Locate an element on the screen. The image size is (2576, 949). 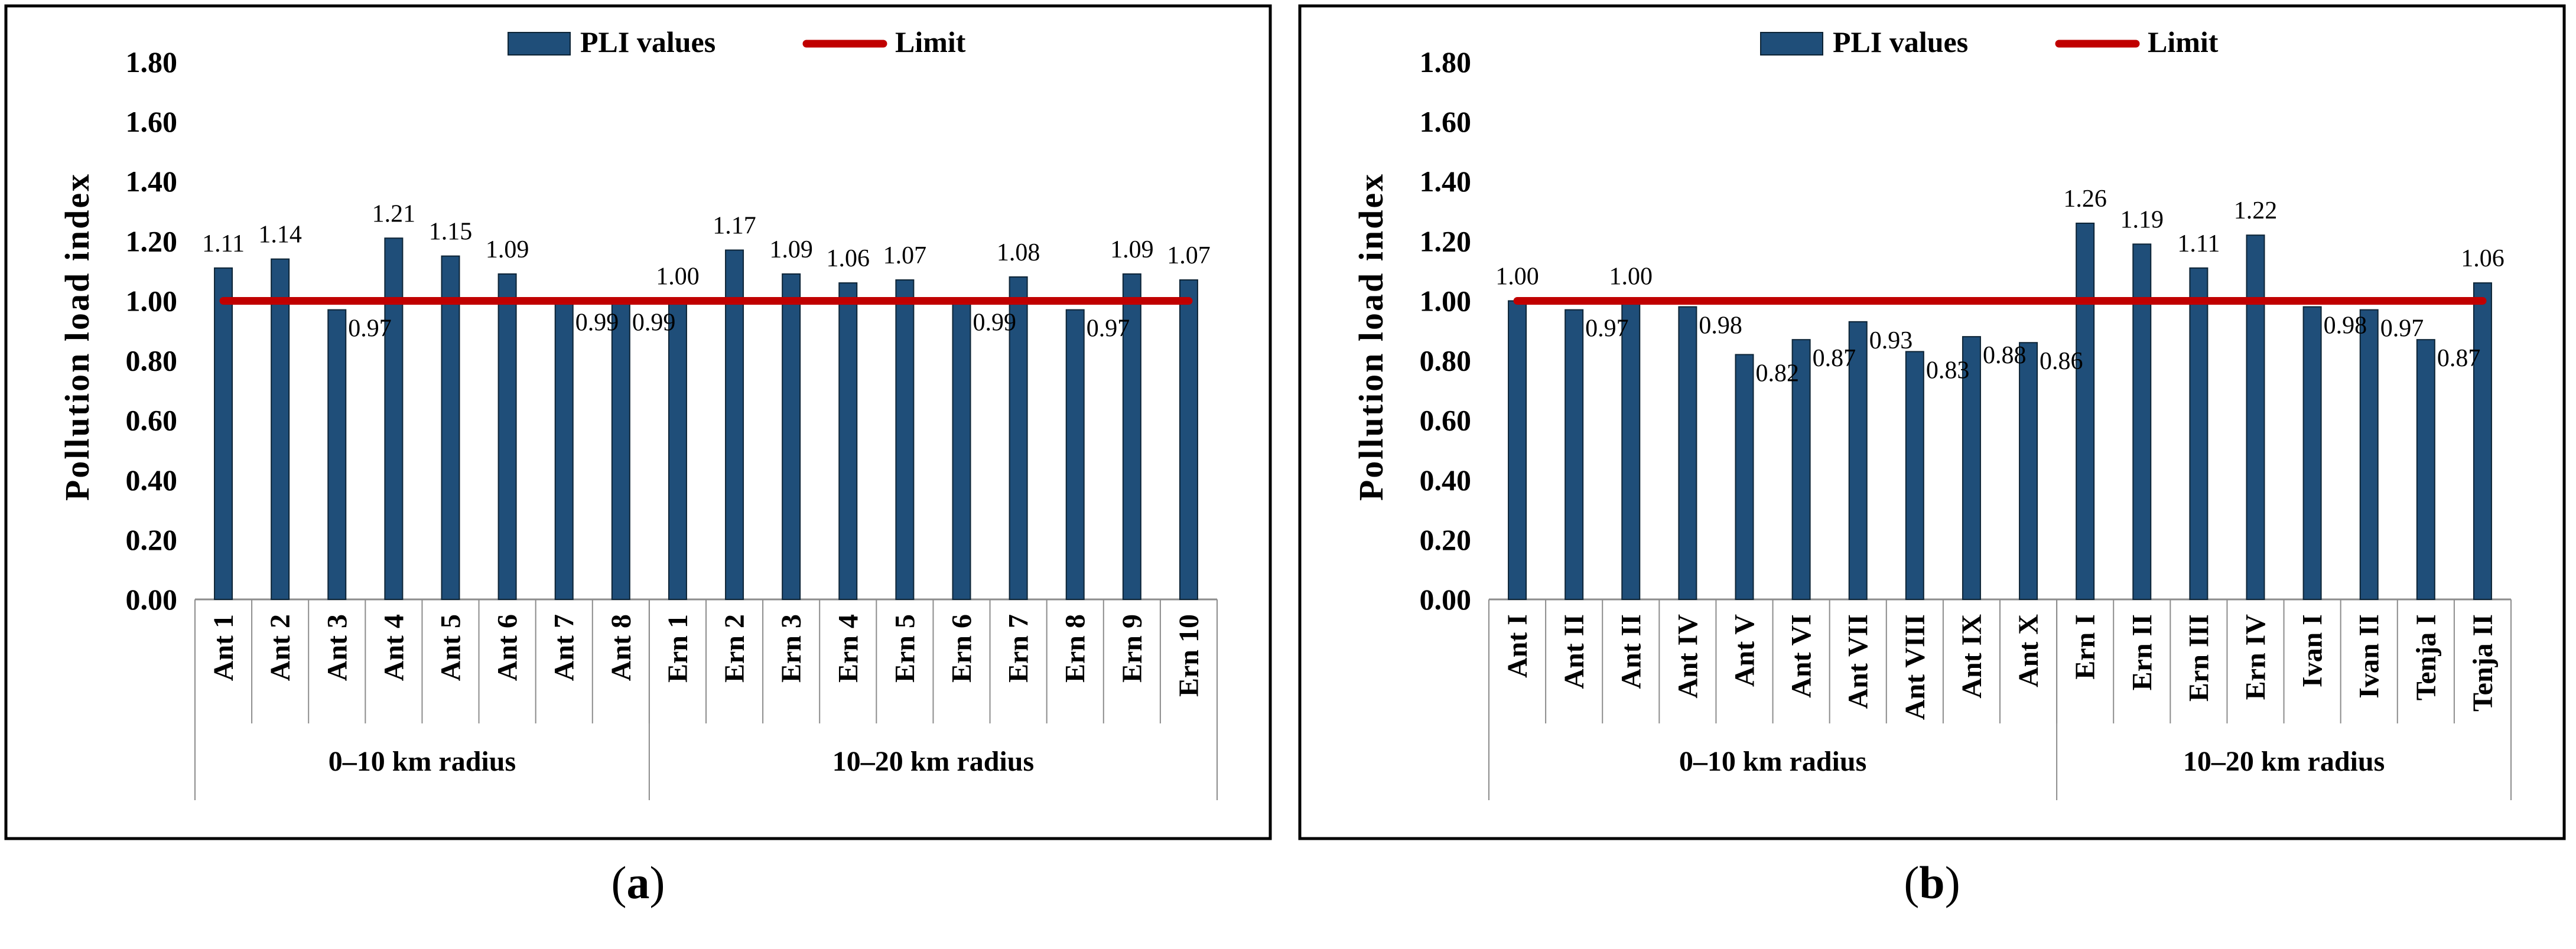
x-category-label: Tenja I is located at coordinates (2427, 657).